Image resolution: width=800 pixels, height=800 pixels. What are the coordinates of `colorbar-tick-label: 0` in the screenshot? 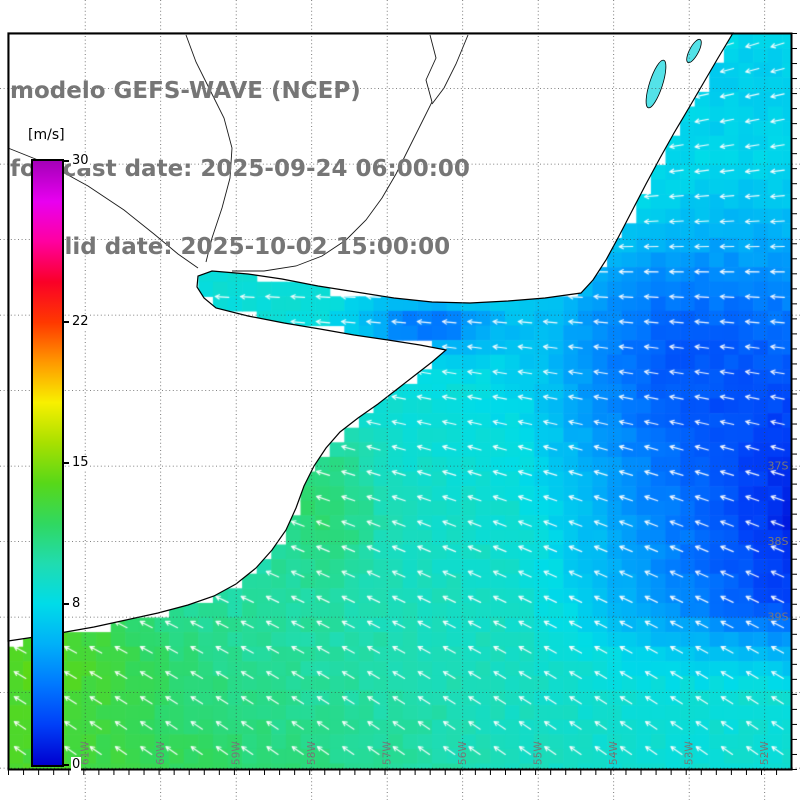 It's located at (76, 764).